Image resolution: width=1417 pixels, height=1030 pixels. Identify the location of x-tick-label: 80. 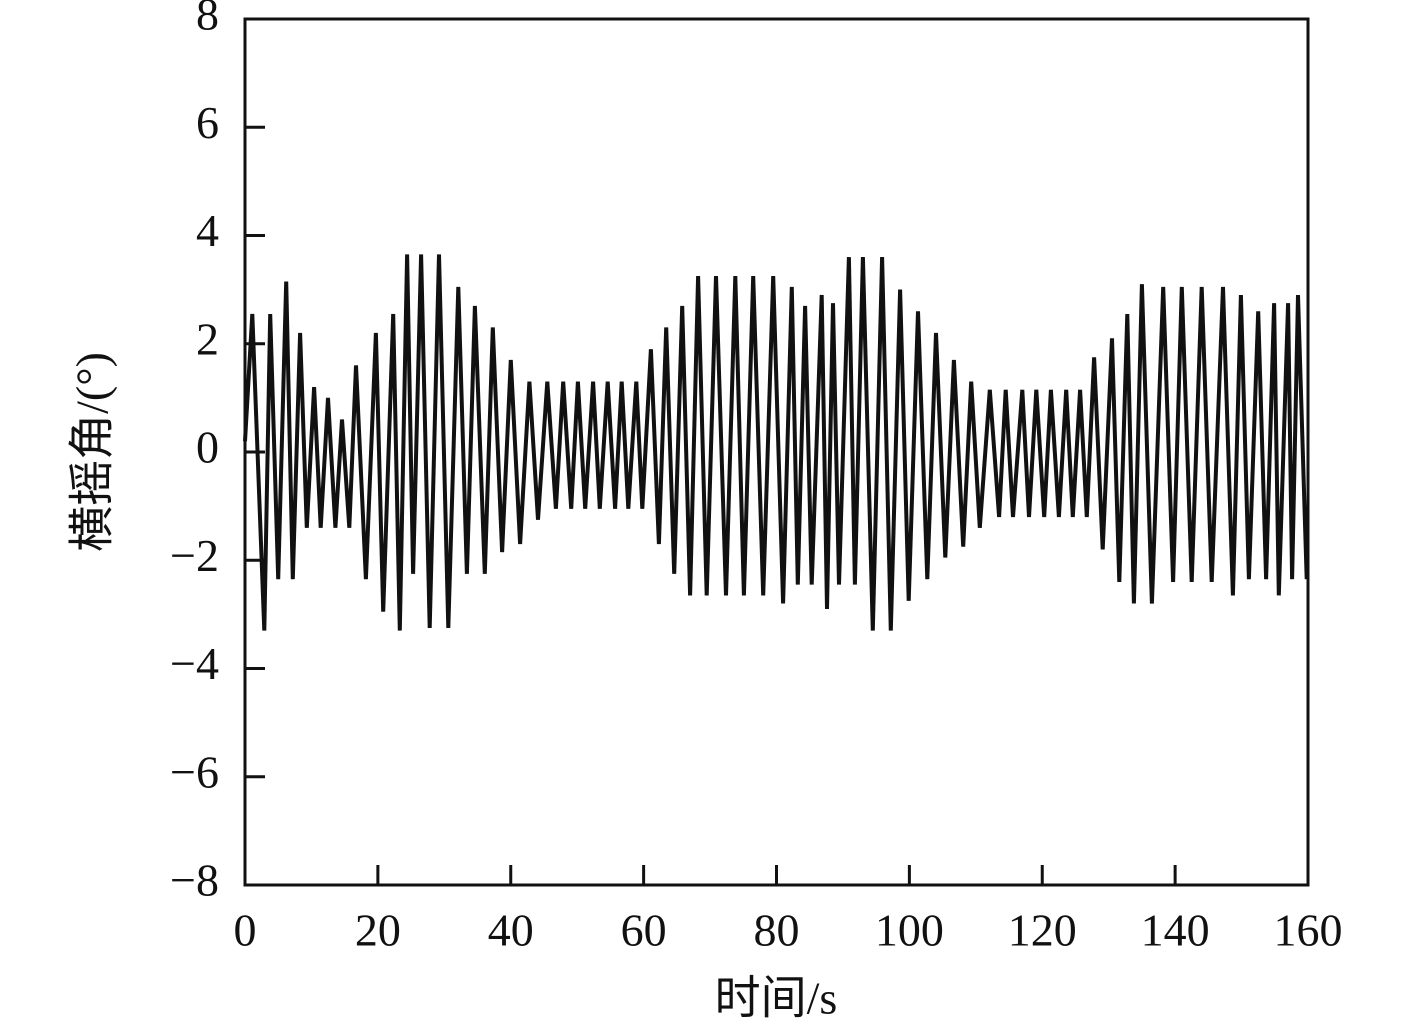
(777, 930).